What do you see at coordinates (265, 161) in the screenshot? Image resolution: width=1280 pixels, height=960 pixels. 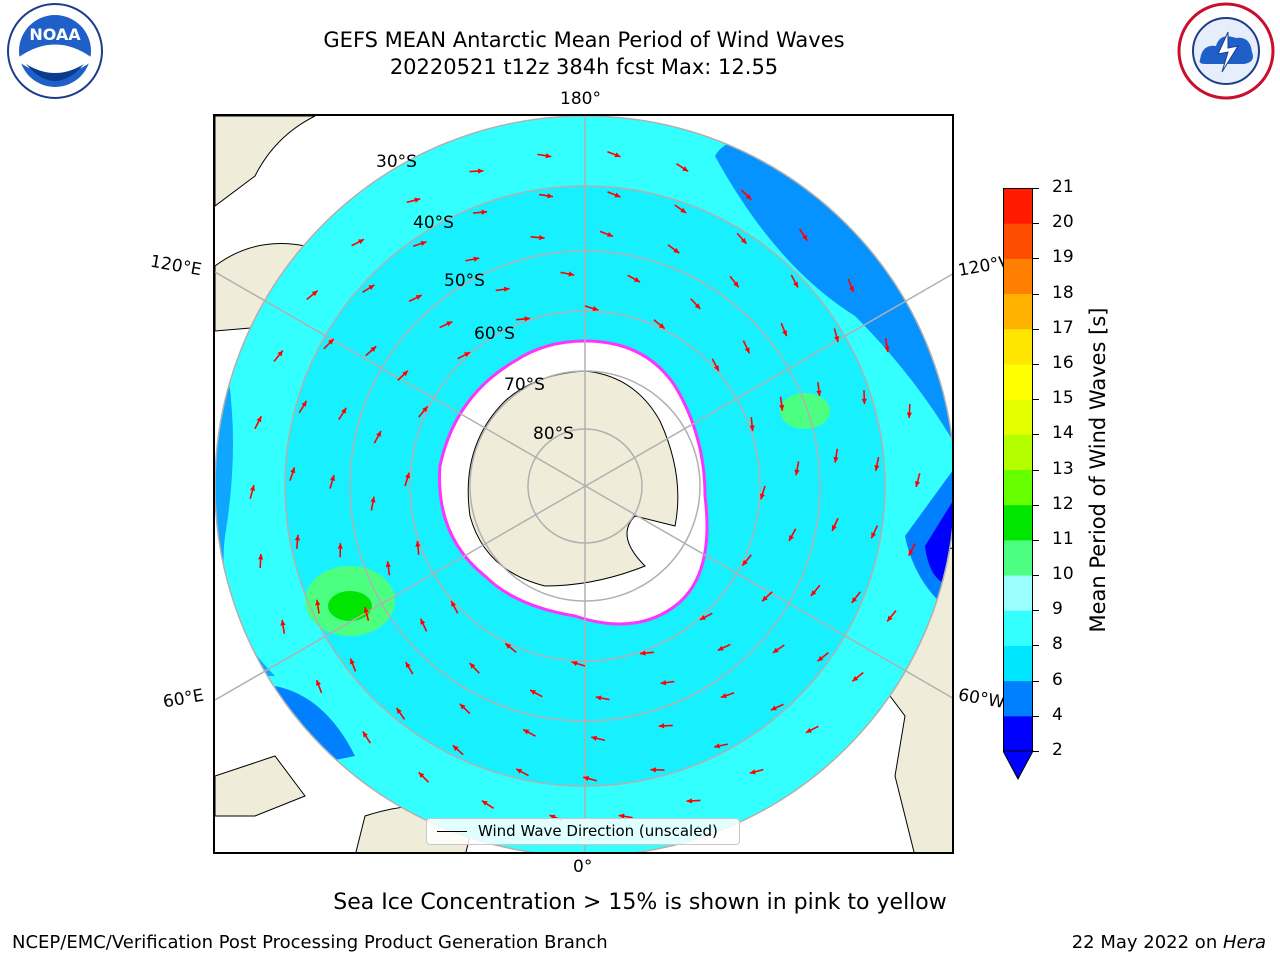 I see `land-australia-corner` at bounding box center [265, 161].